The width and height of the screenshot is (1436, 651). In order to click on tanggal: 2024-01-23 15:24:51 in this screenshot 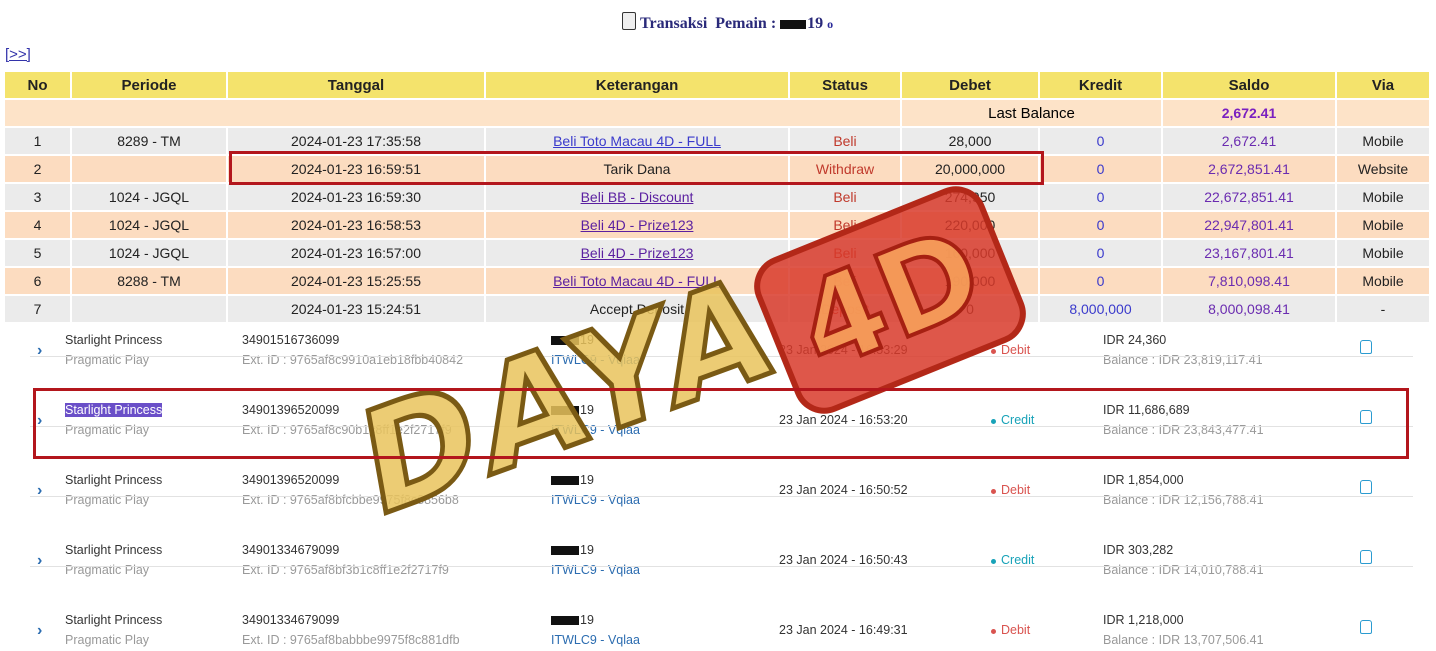, I will do `click(356, 309)`.